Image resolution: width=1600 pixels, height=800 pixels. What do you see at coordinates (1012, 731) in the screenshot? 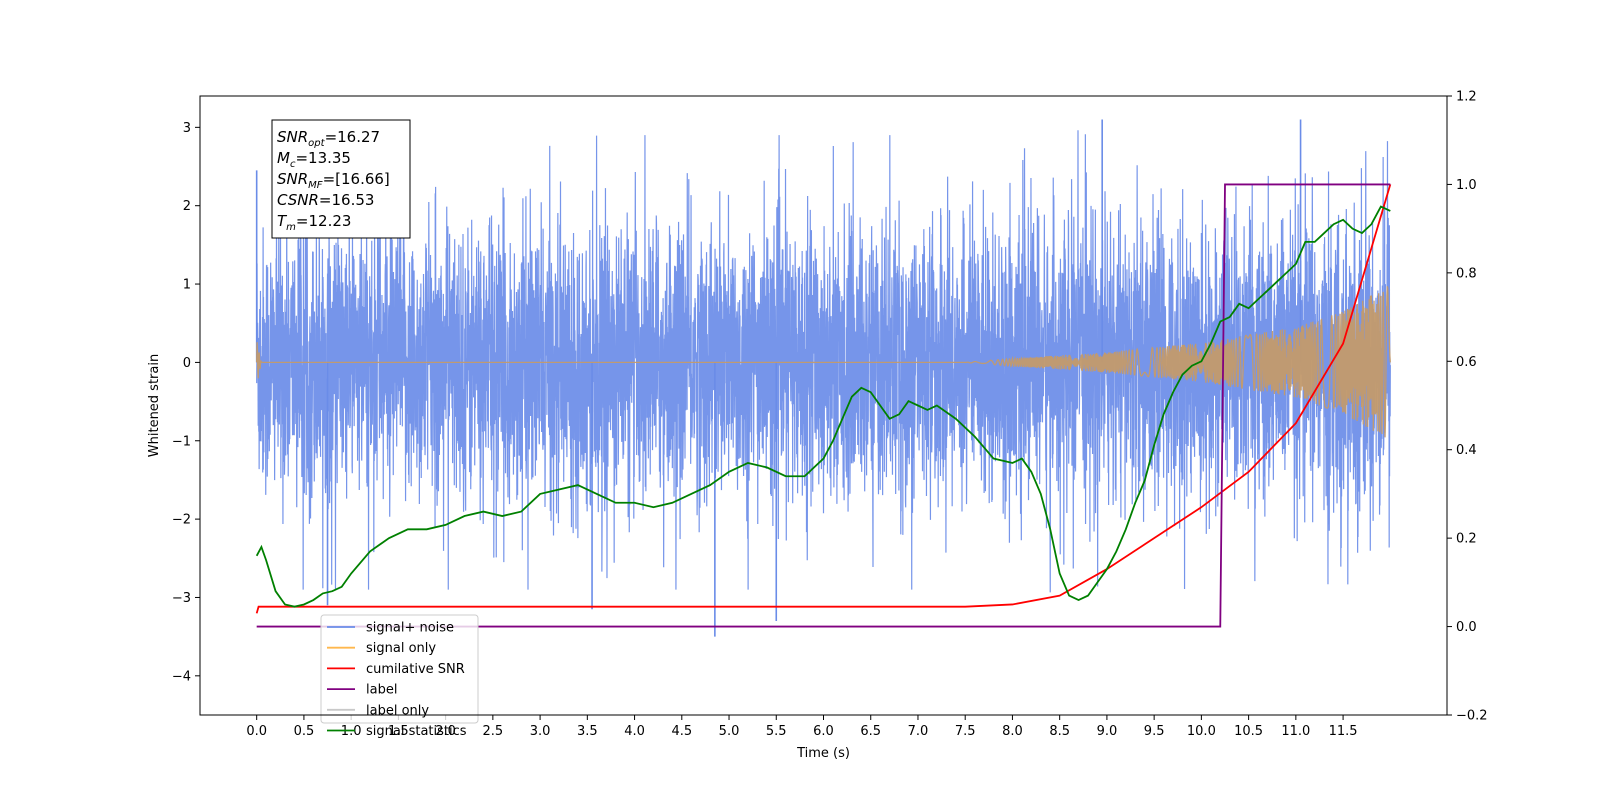
I see `x-tick-label: 8.0` at bounding box center [1012, 731].